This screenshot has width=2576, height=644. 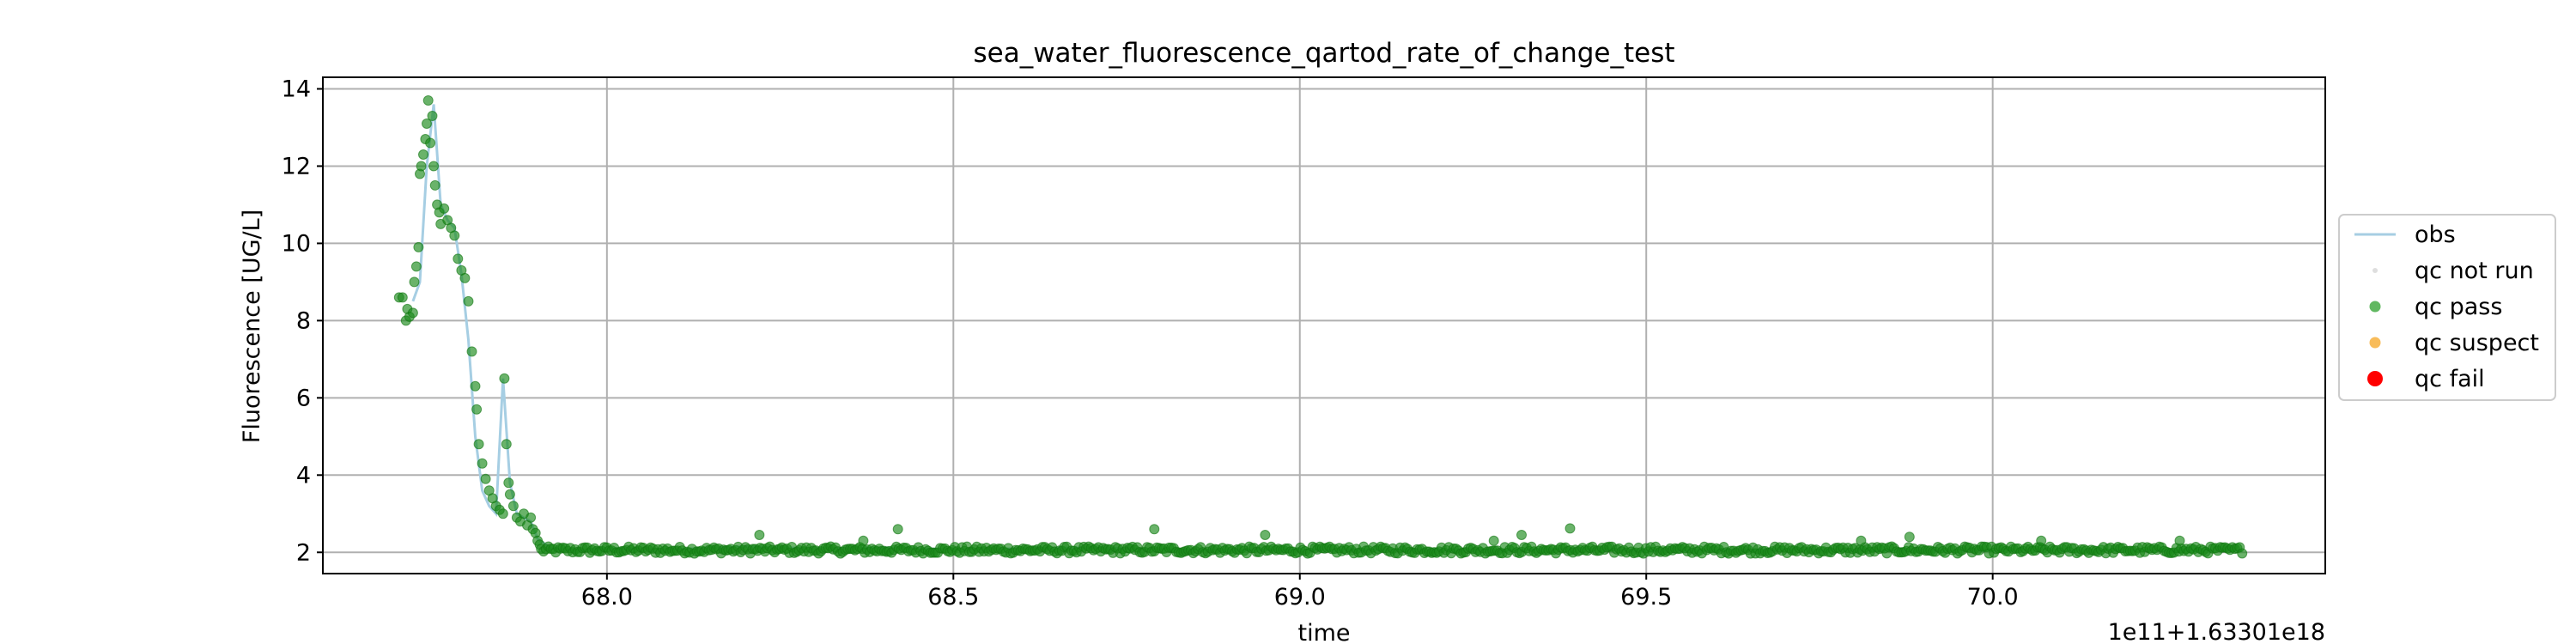 I want to click on legend-label: qc suspect, so click(x=2477, y=343).